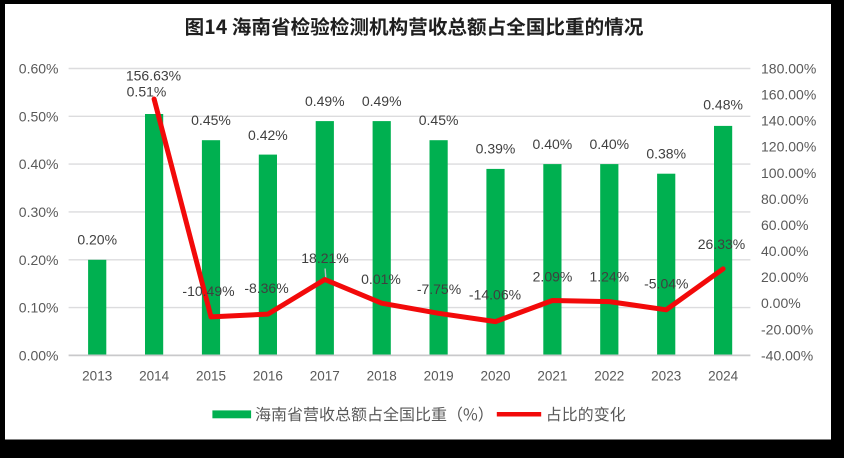  I want to click on svg-text: 18.21%, so click(324, 258).